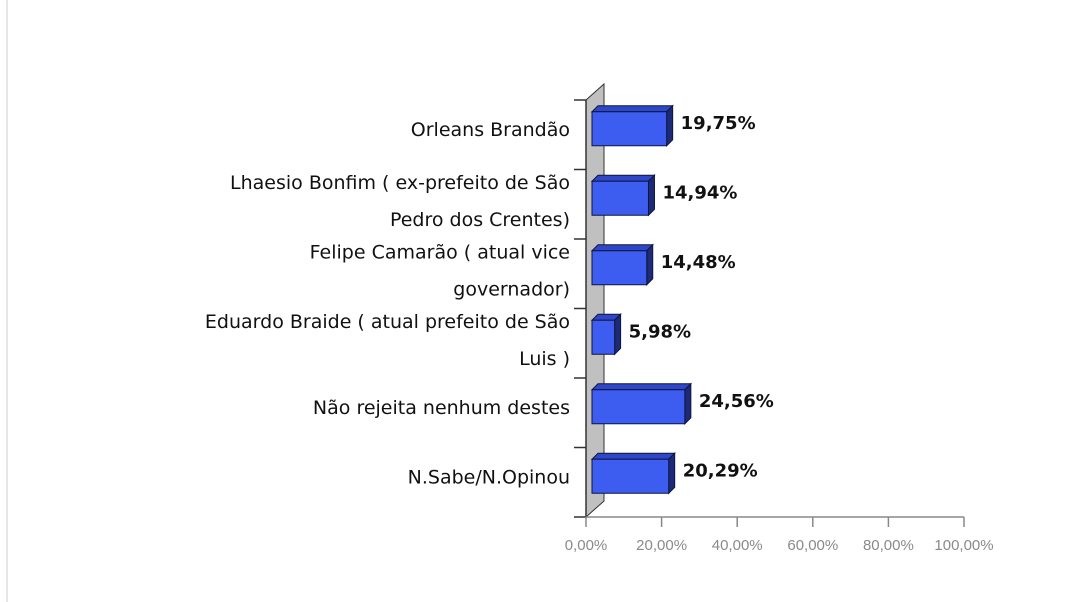  What do you see at coordinates (699, 192) in the screenshot?
I see `bar-value-label: 14,94%` at bounding box center [699, 192].